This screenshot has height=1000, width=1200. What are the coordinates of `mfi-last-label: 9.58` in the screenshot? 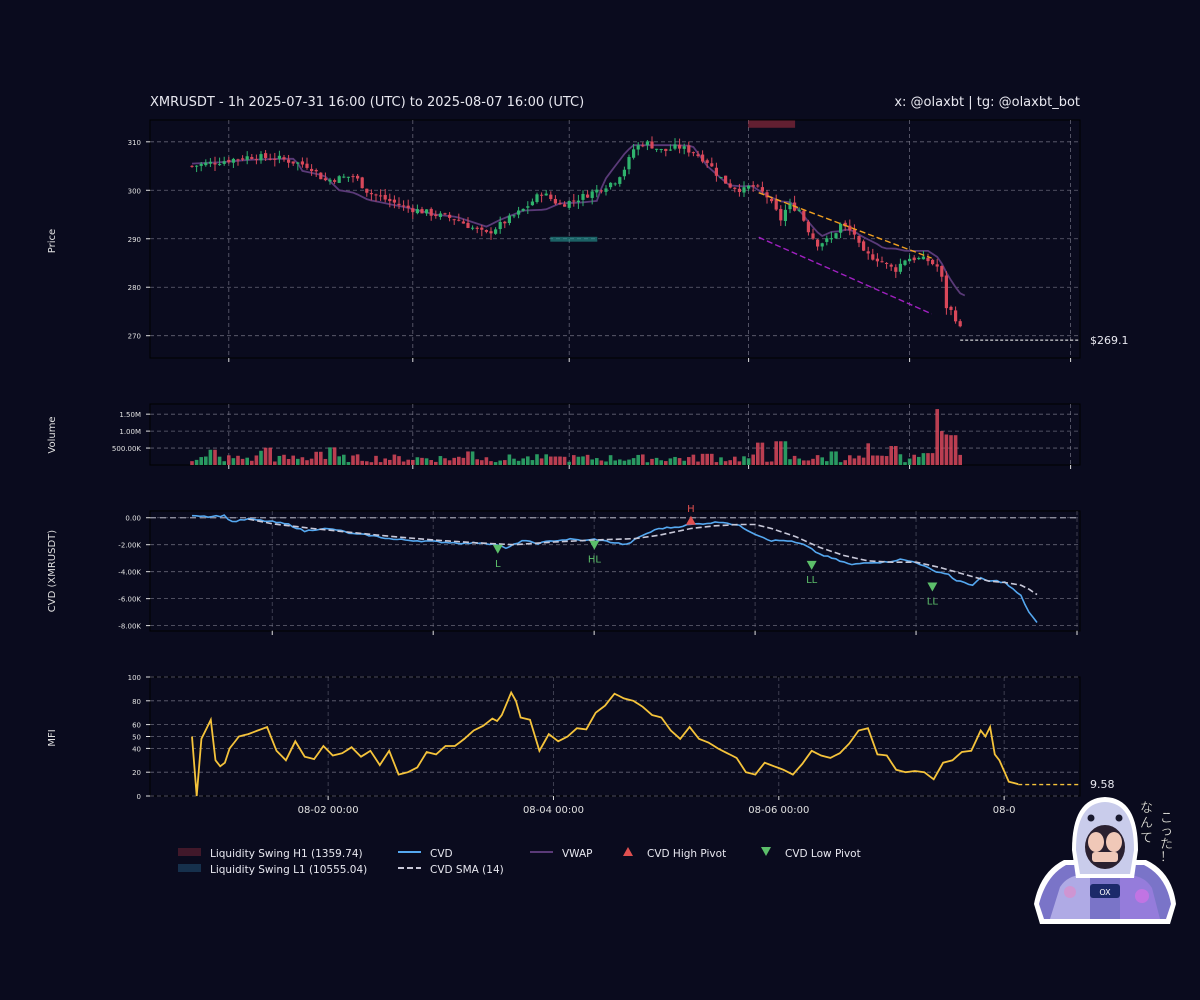 It's located at (1102, 784).